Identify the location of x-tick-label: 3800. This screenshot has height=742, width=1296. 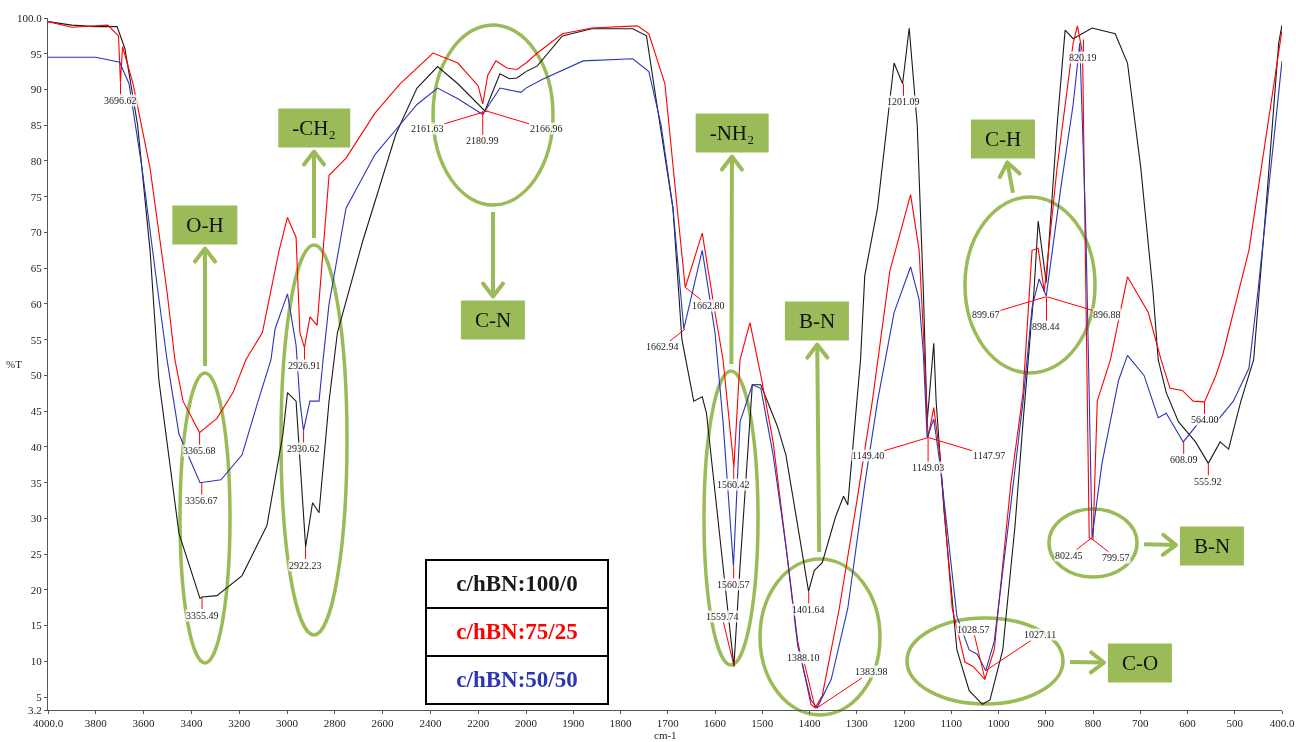
(96, 723).